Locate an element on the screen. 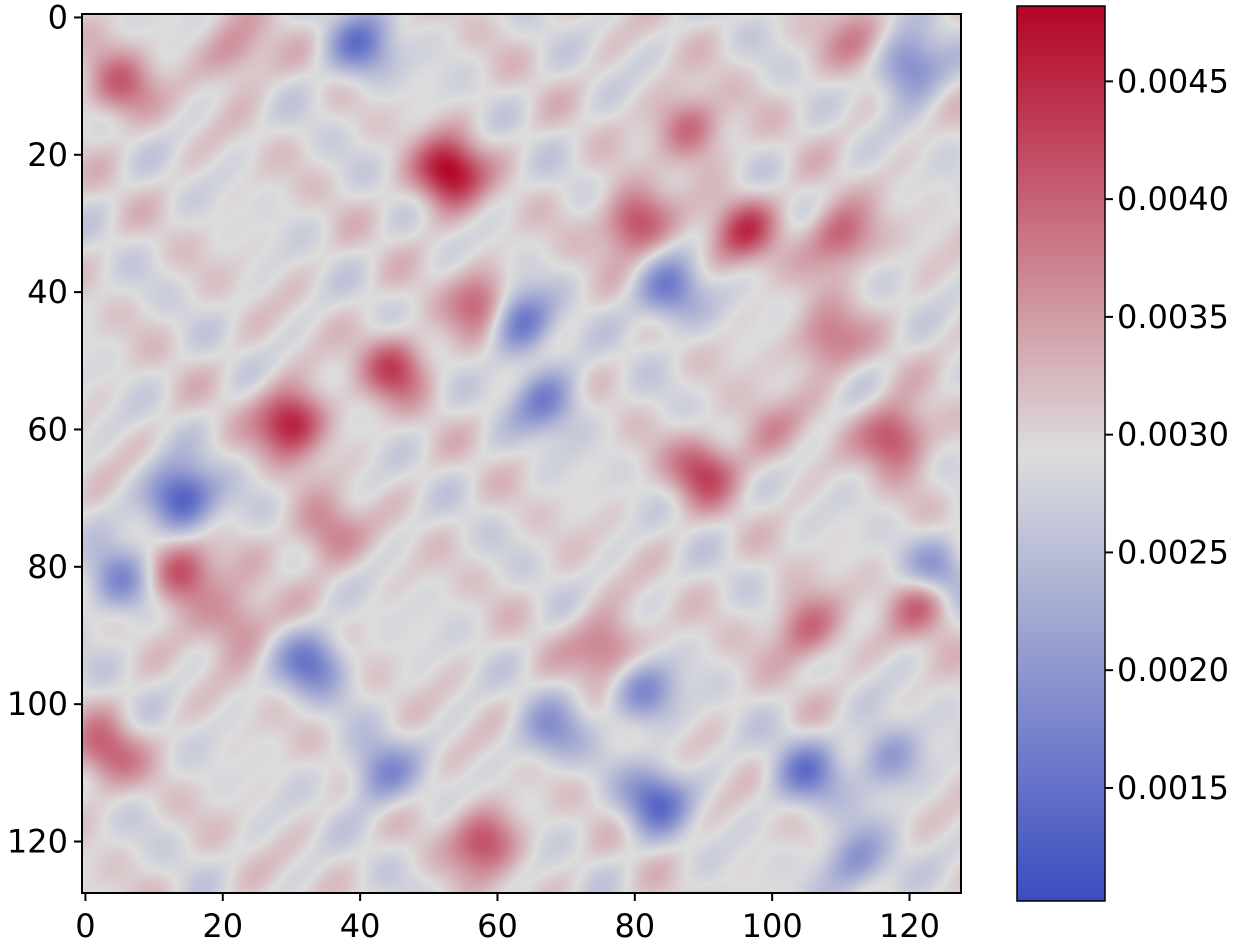 The image size is (1235, 947). colorbar-tick-label: 0.0040 is located at coordinates (1173, 199).